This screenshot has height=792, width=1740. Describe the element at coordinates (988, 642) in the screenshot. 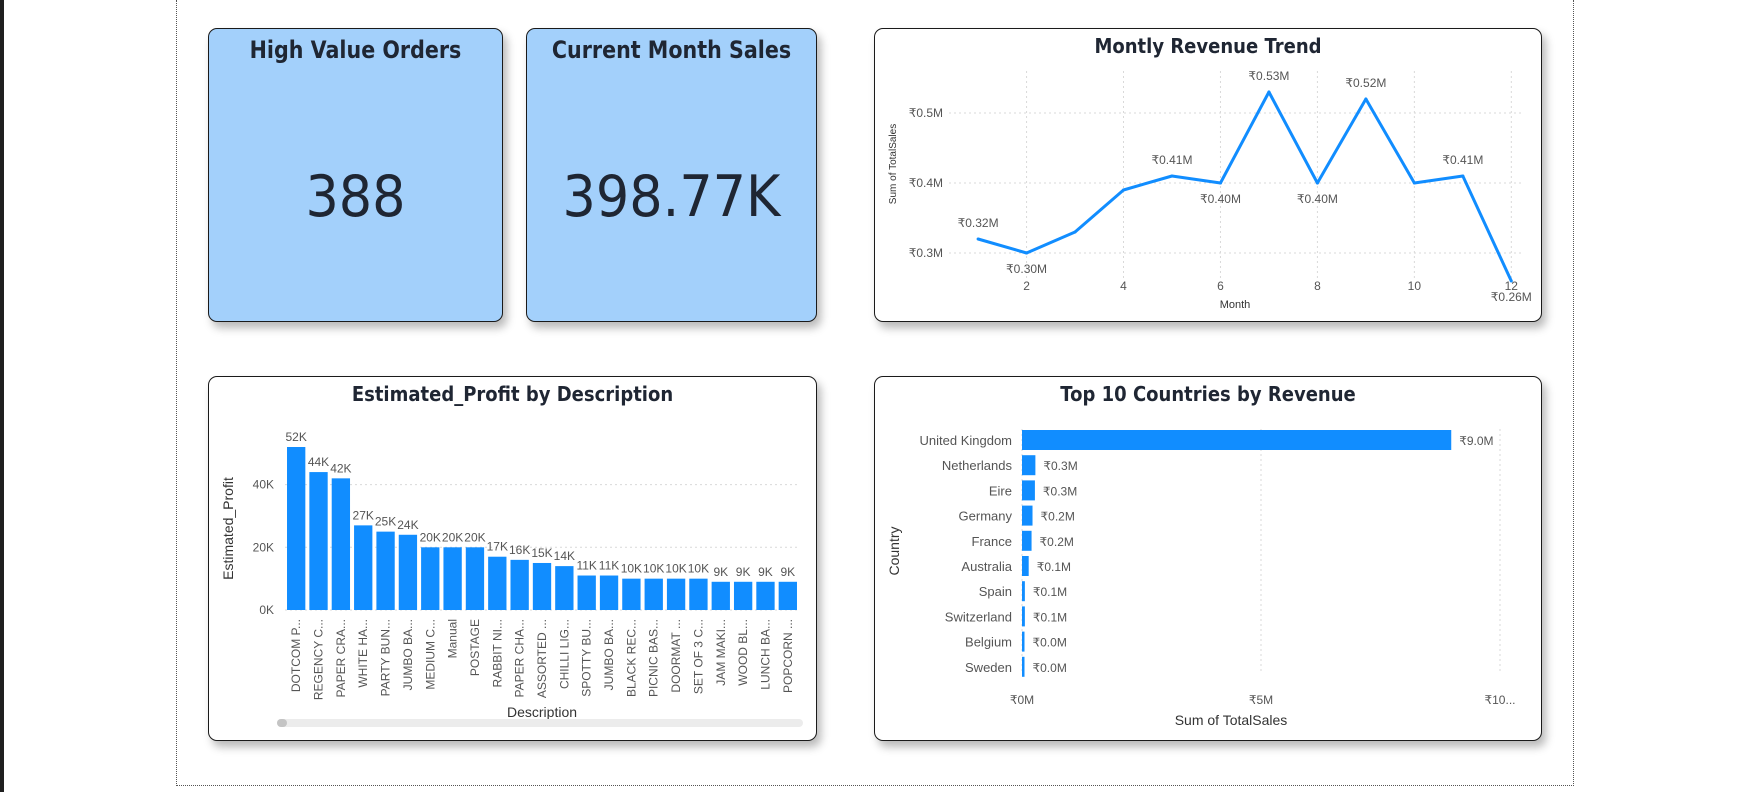

I see `y-tick-label: Belgium` at that location.